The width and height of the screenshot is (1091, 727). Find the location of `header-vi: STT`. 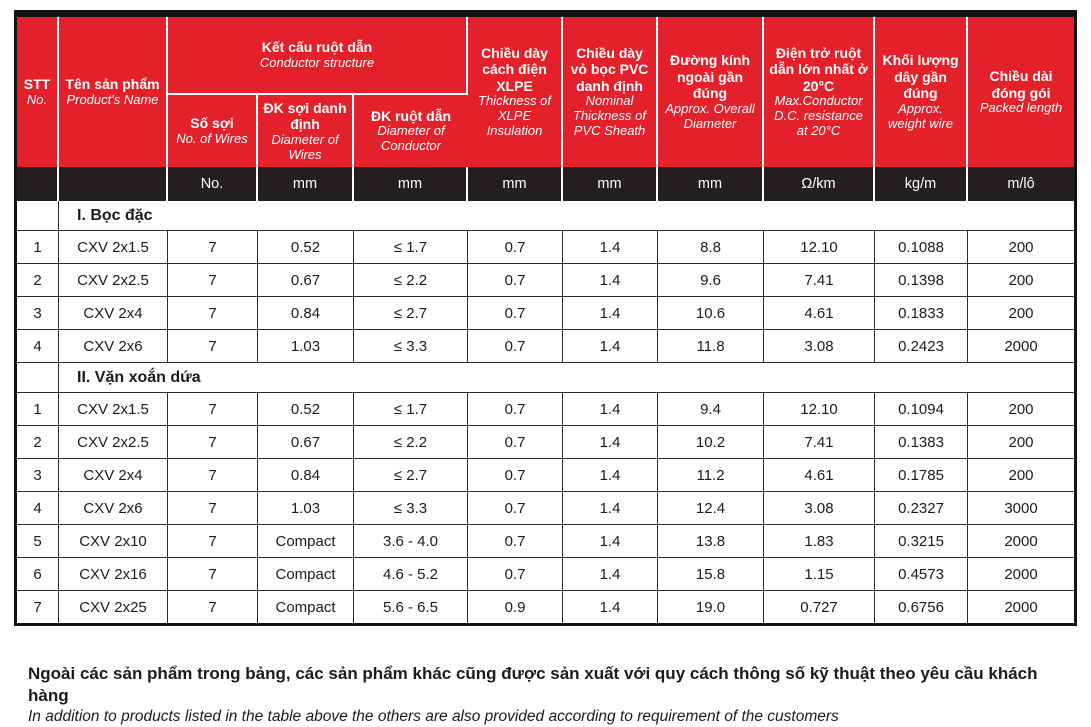

header-vi: STT is located at coordinates (37, 84).